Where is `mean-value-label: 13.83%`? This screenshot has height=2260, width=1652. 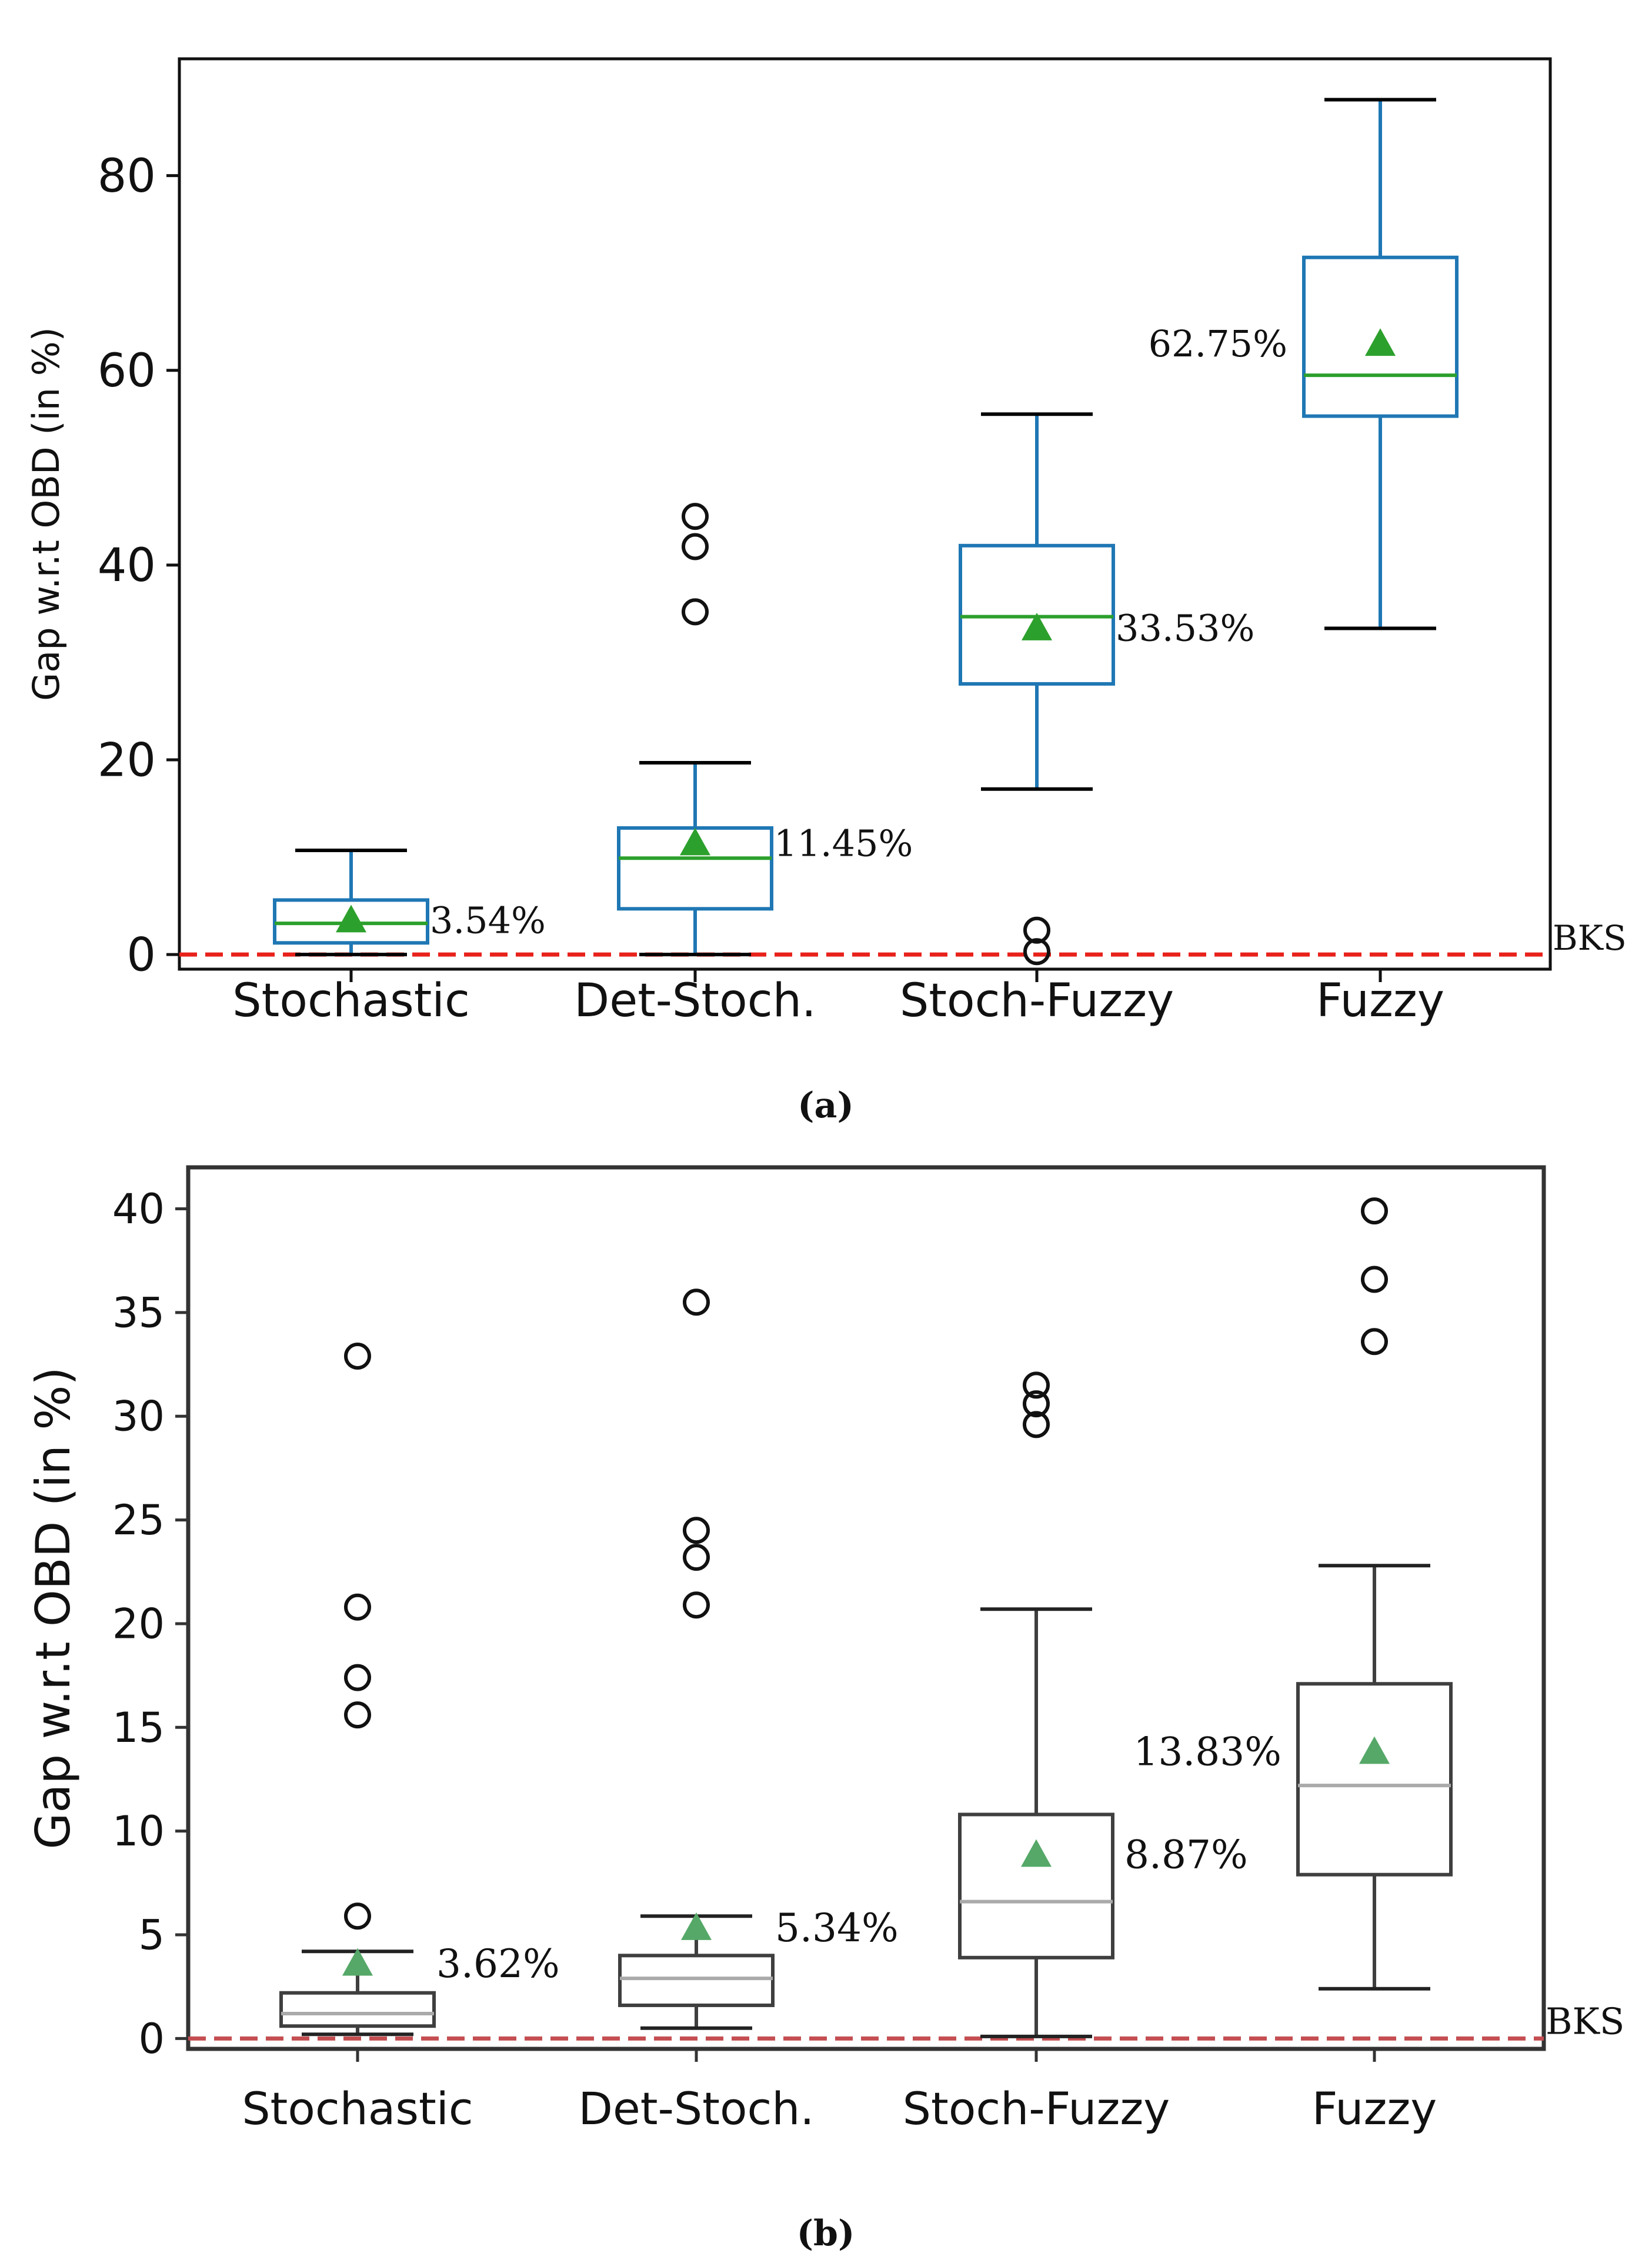
mean-value-label: 13.83% is located at coordinates (1207, 1753).